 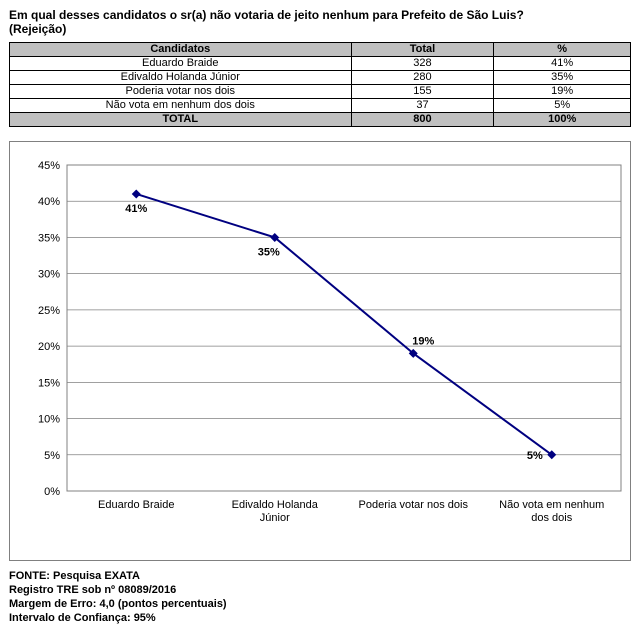 I want to click on cell-total-count: 800, so click(x=422, y=119).